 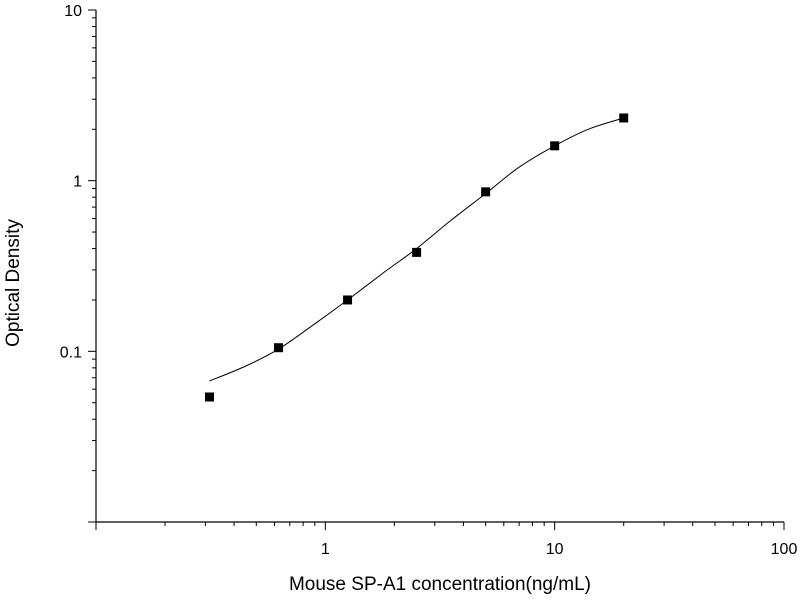 What do you see at coordinates (73, 11) in the screenshot?
I see `y-tick-label: 10` at bounding box center [73, 11].